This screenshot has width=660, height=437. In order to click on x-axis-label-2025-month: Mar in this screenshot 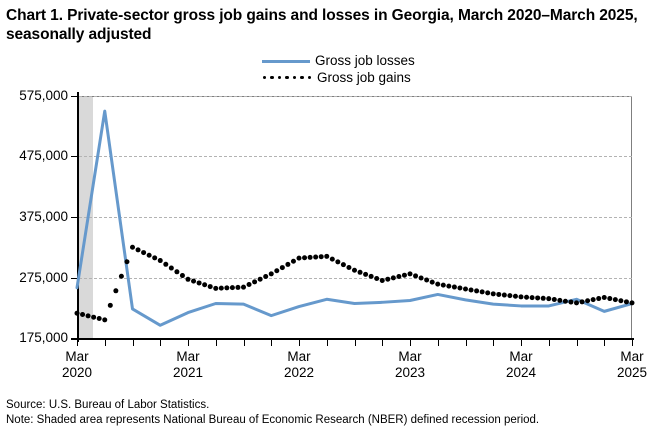, I will do `click(632, 356)`.